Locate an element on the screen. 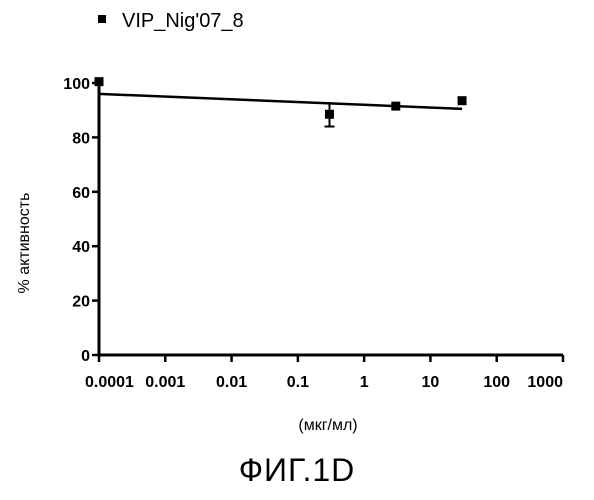 The image size is (594, 500). y-tick-label: 0 is located at coordinates (85, 356).